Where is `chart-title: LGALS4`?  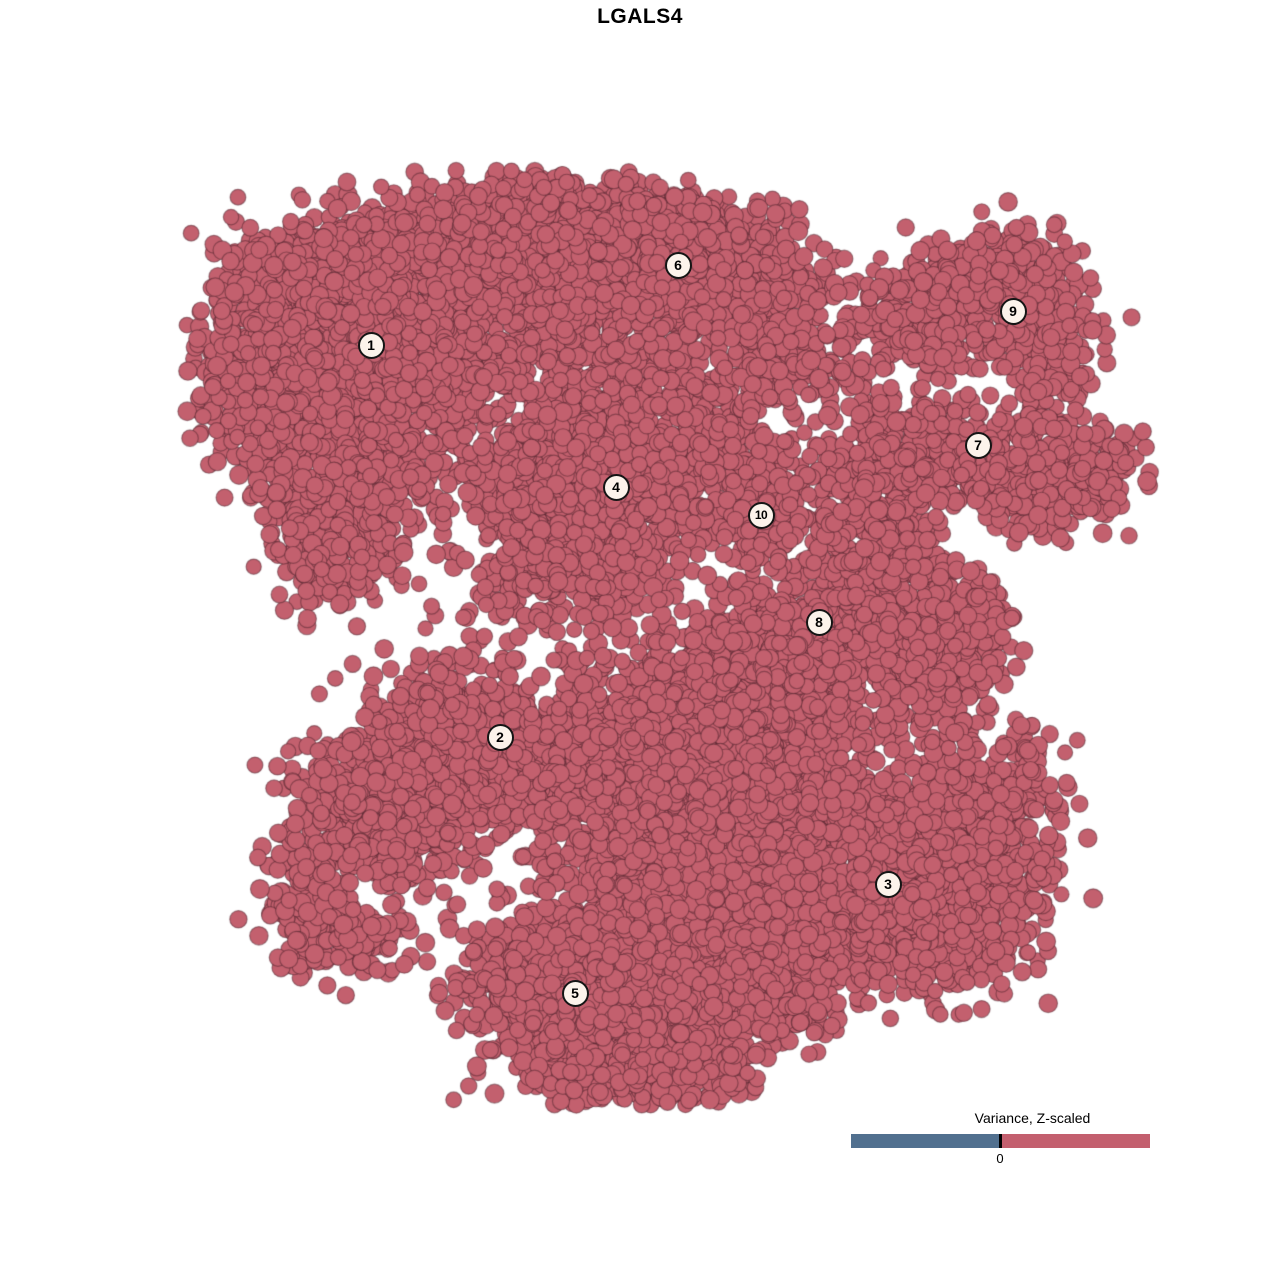 chart-title: LGALS4 is located at coordinates (640, 16).